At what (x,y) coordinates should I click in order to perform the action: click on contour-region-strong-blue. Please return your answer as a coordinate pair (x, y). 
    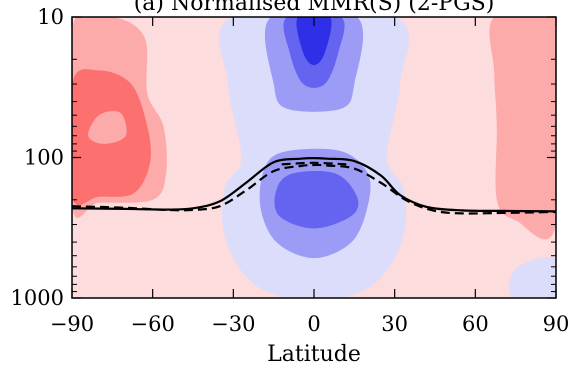
    Looking at the image, I should click on (314, 41).